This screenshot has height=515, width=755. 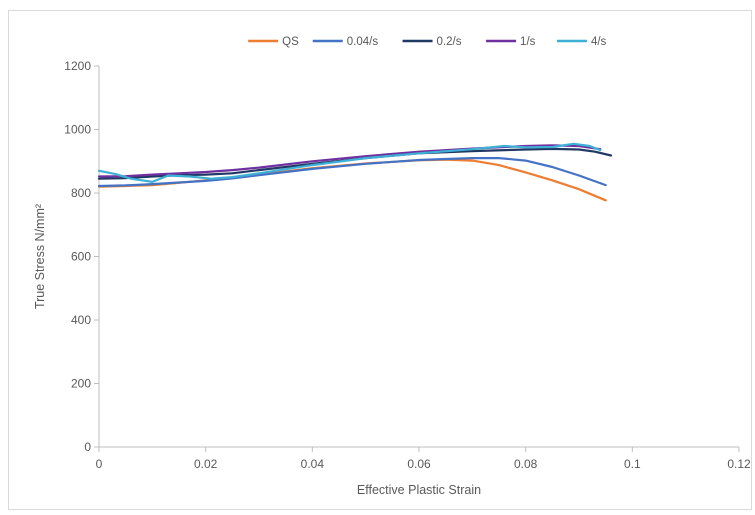 I want to click on y-tick-label: 400, so click(x=81, y=320).